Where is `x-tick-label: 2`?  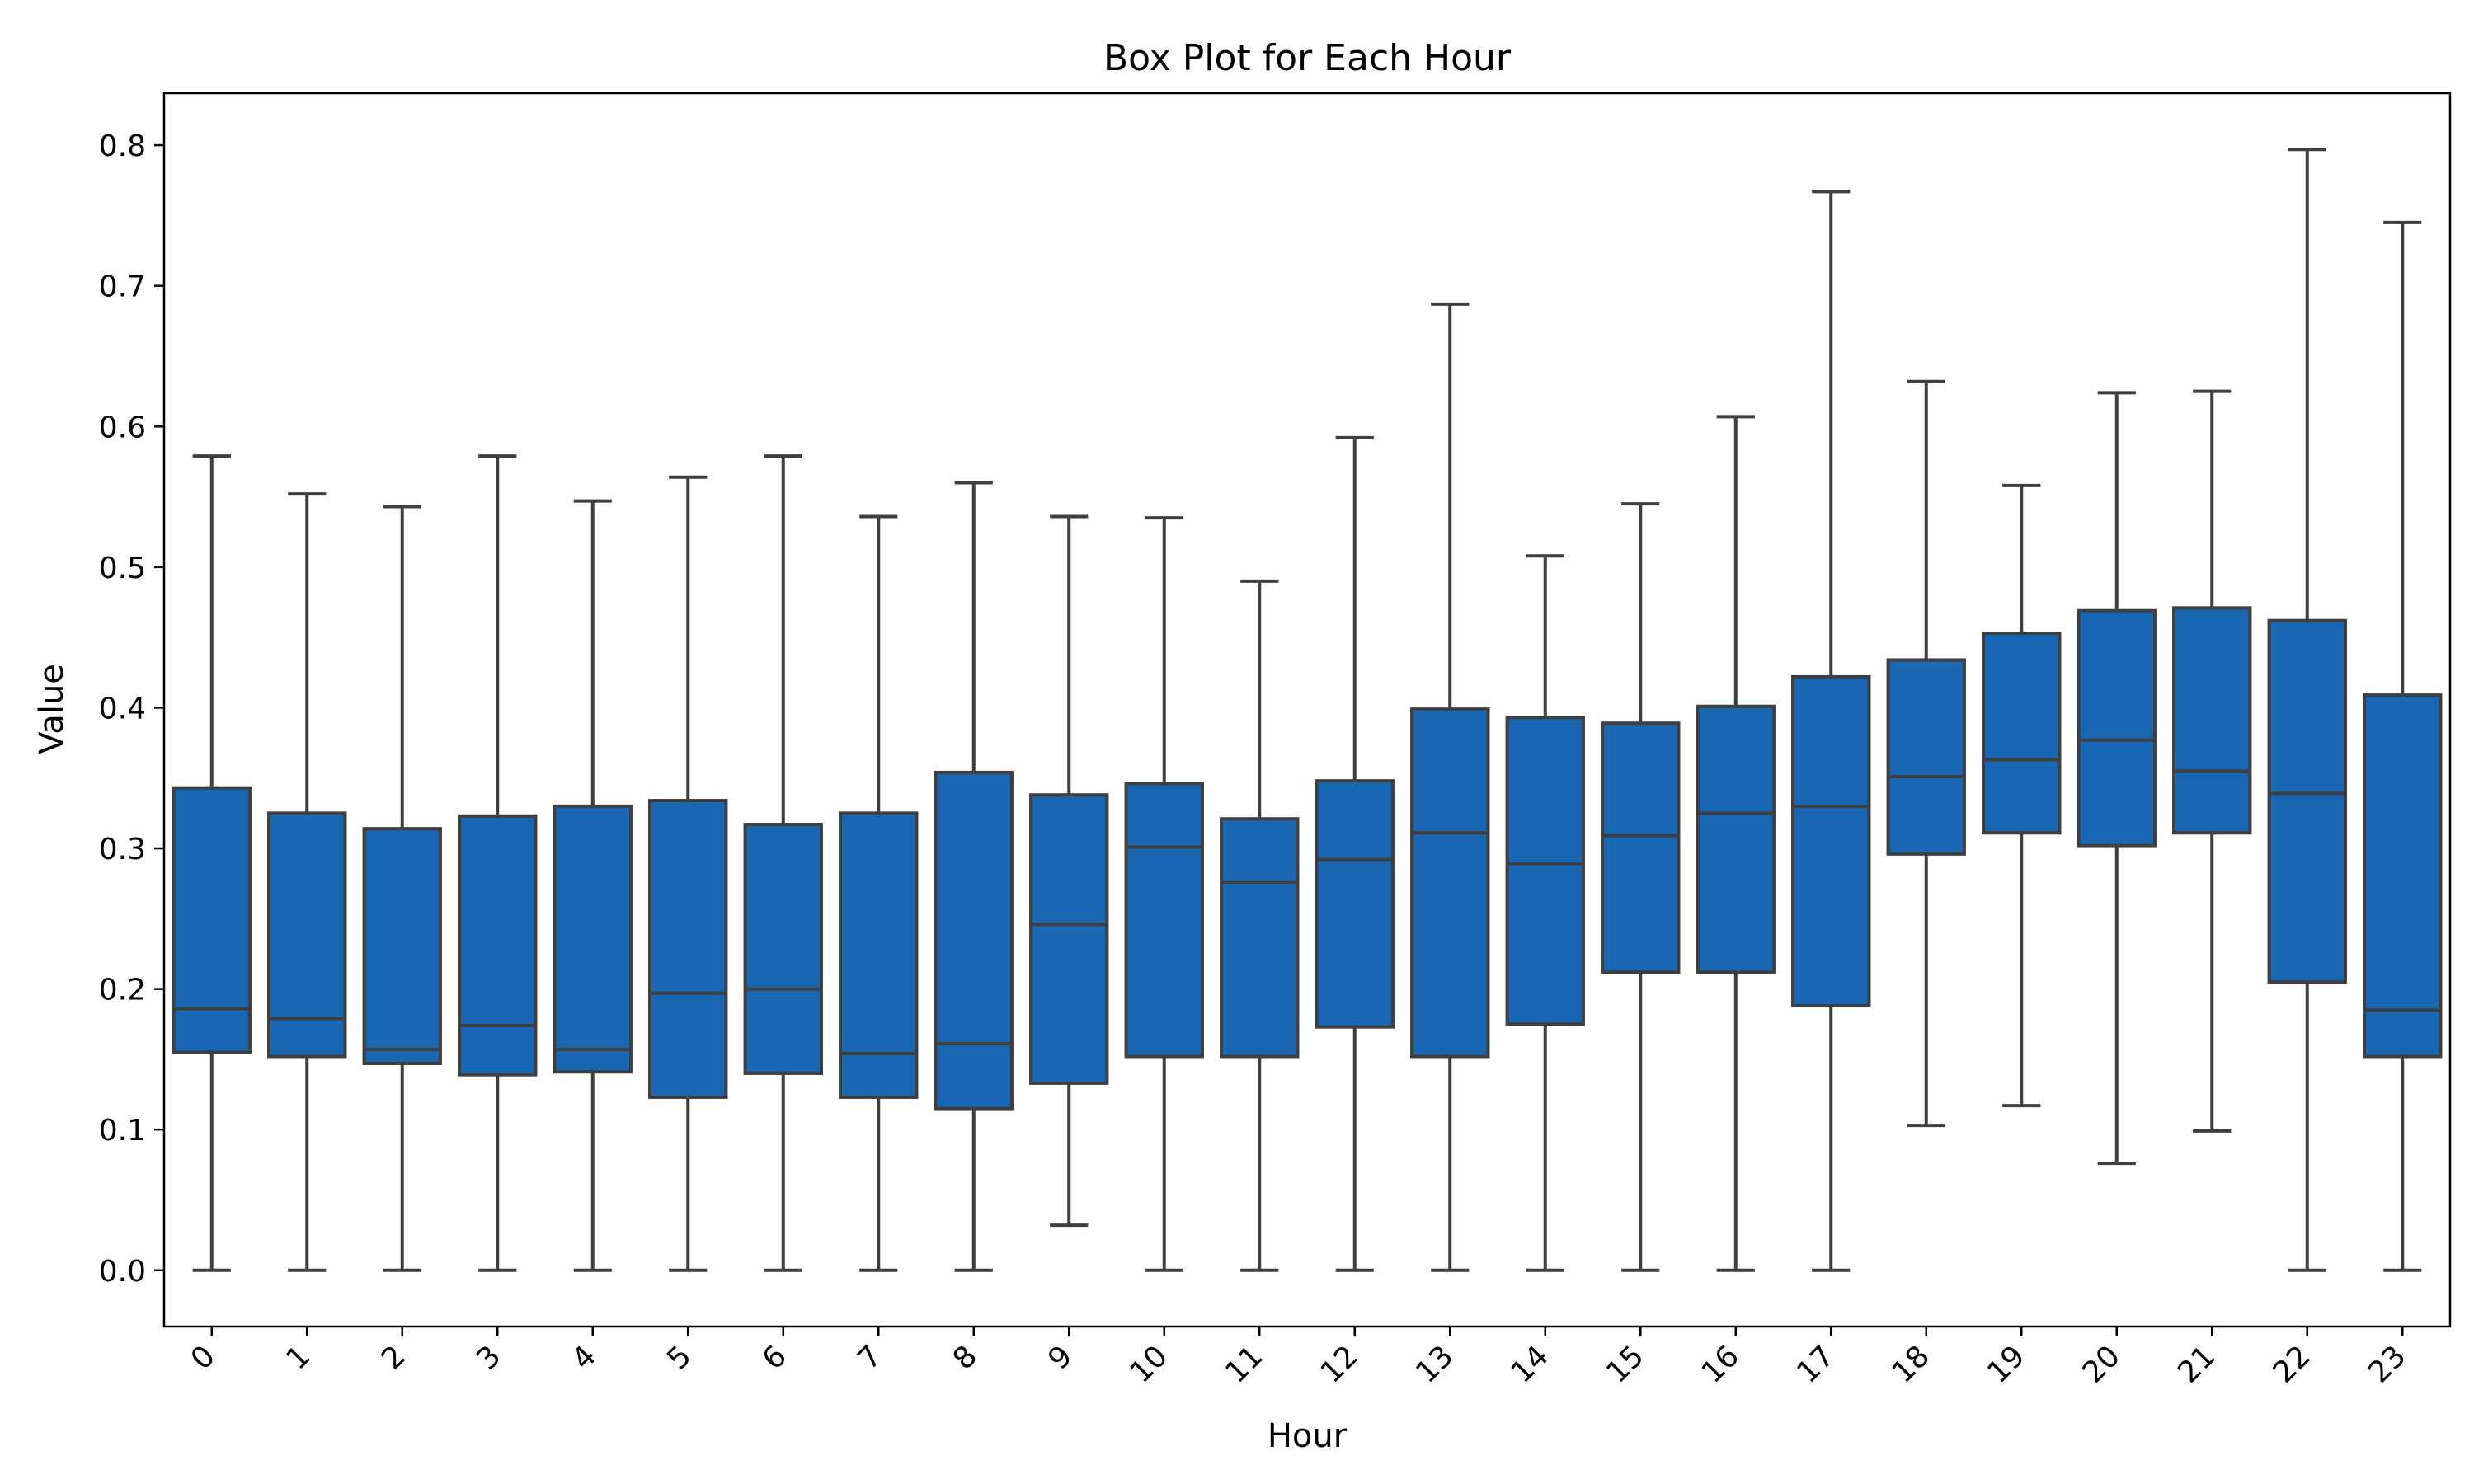 x-tick-label: 2 is located at coordinates (393, 1357).